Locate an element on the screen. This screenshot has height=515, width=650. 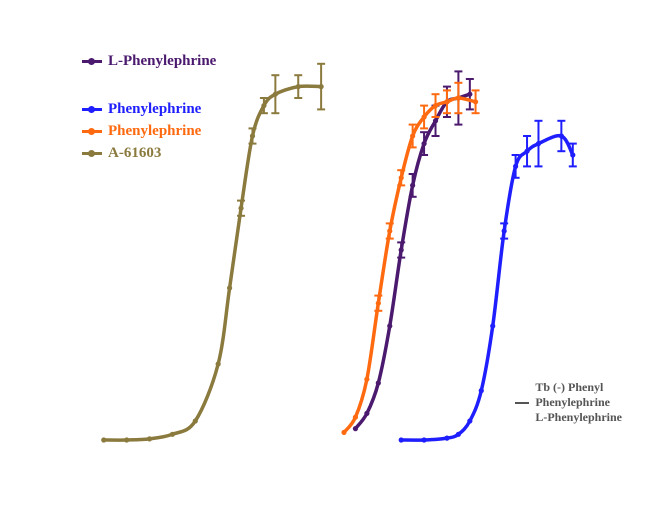
inset-legend-row: Phenylephrine is located at coordinates (568, 402).